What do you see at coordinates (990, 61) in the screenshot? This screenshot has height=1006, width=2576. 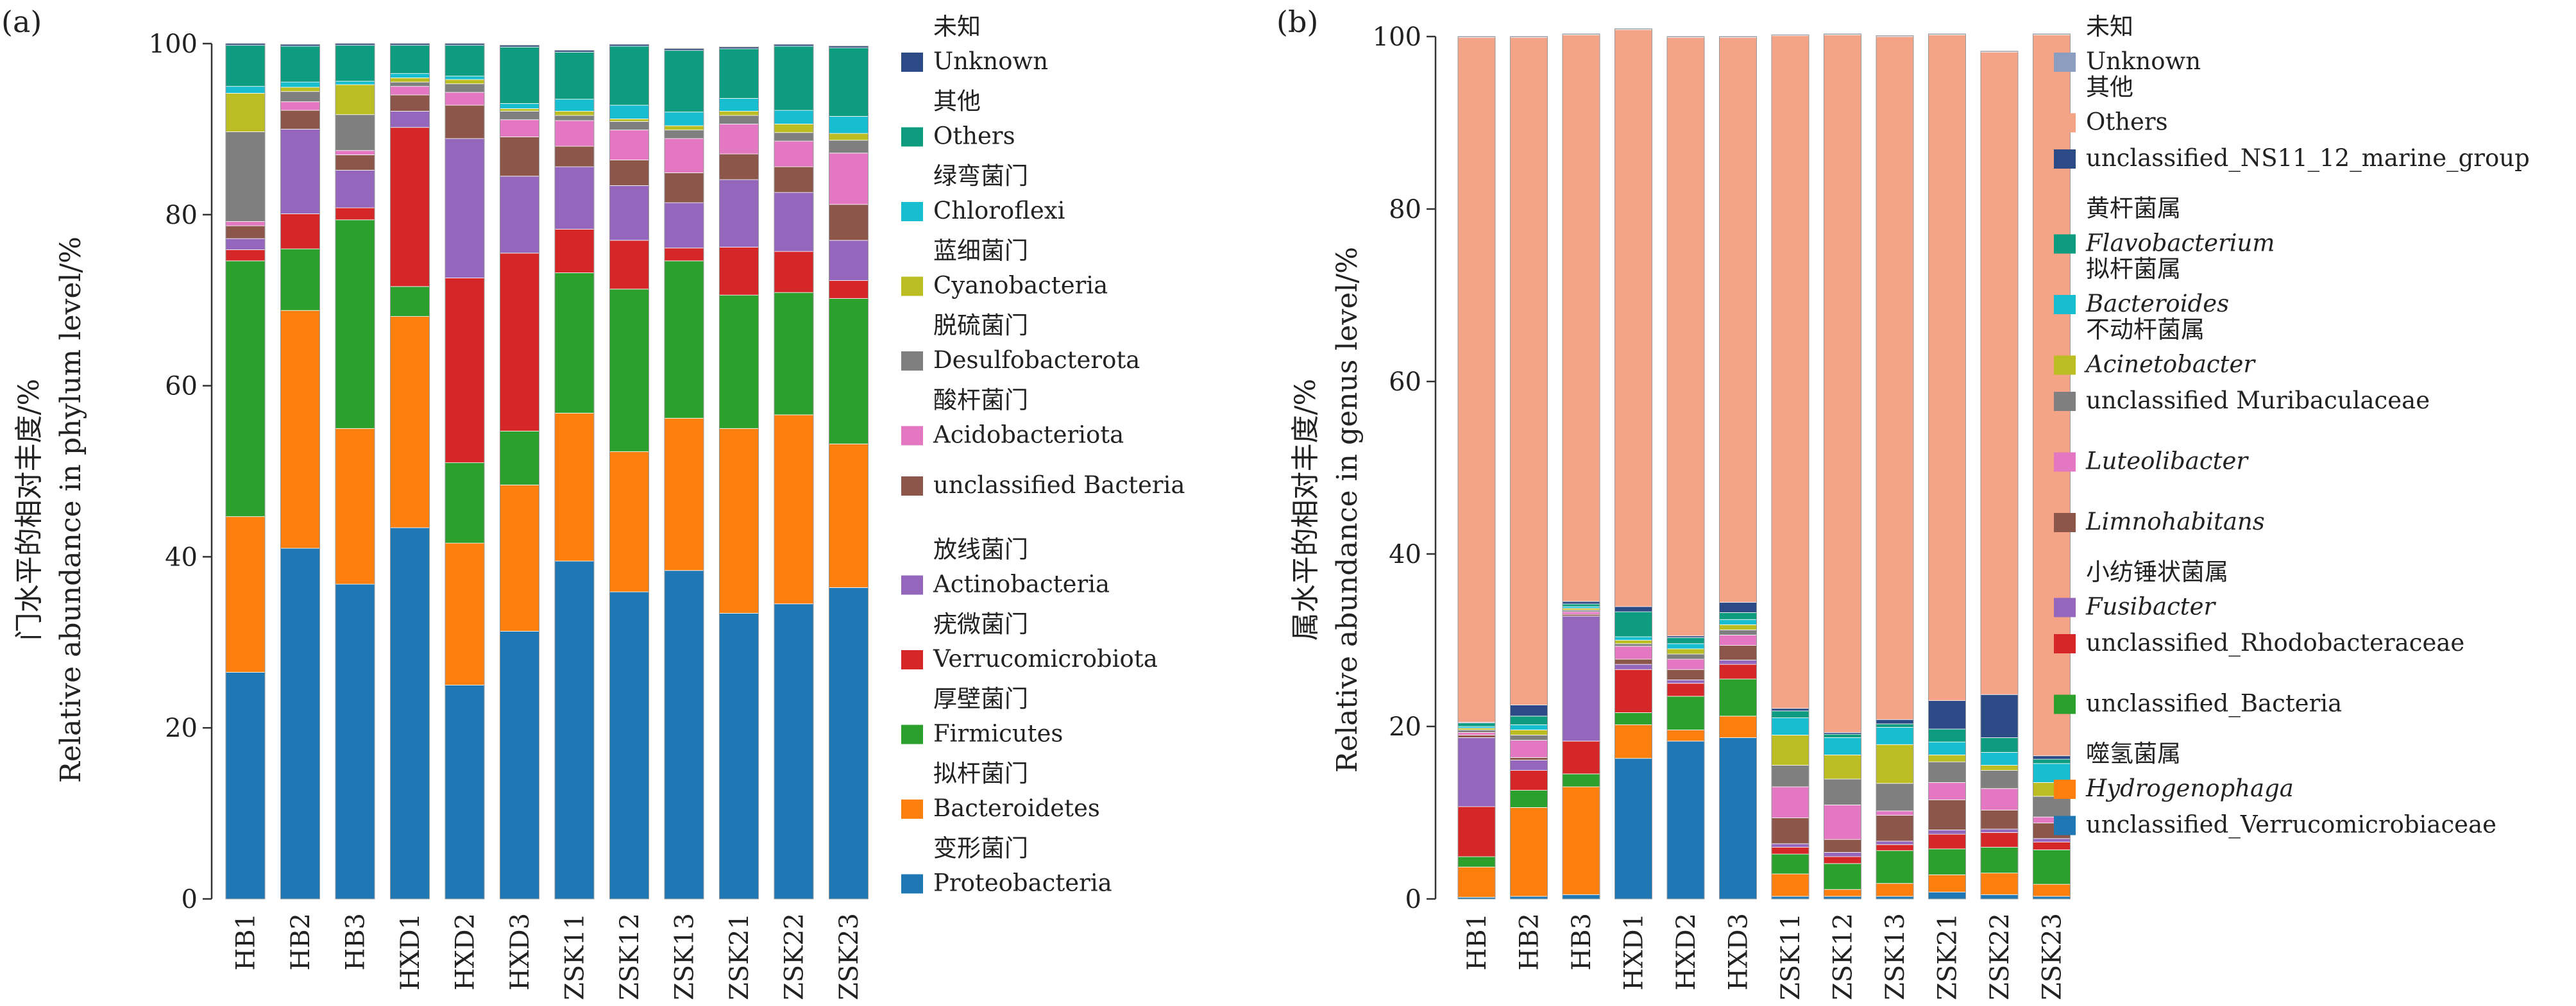 I see `legend-label: Unknown` at bounding box center [990, 61].